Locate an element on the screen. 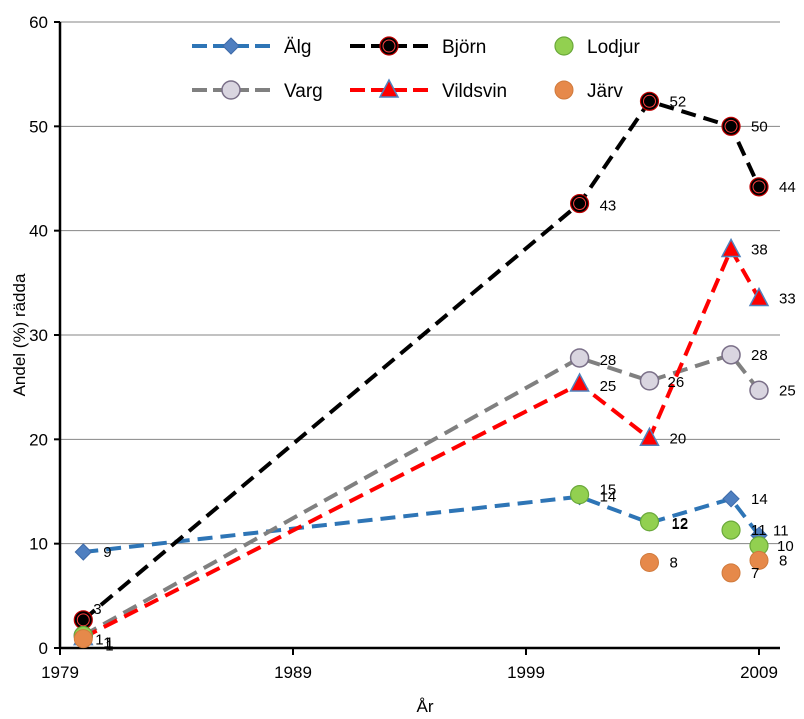 The image size is (804, 719). y-tick-label: 40 is located at coordinates (38, 231).